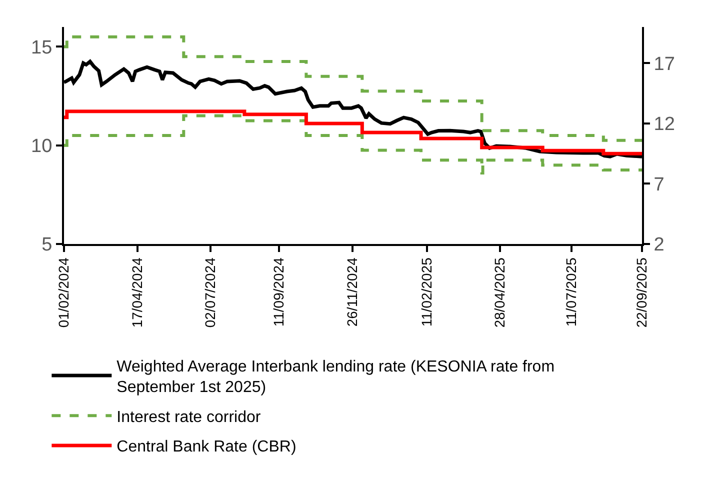 The width and height of the screenshot is (712, 500). I want to click on legend-label: Weighted Average Interbank lending rate (KESONIA rate from September 1st 2025), so click(335, 377).